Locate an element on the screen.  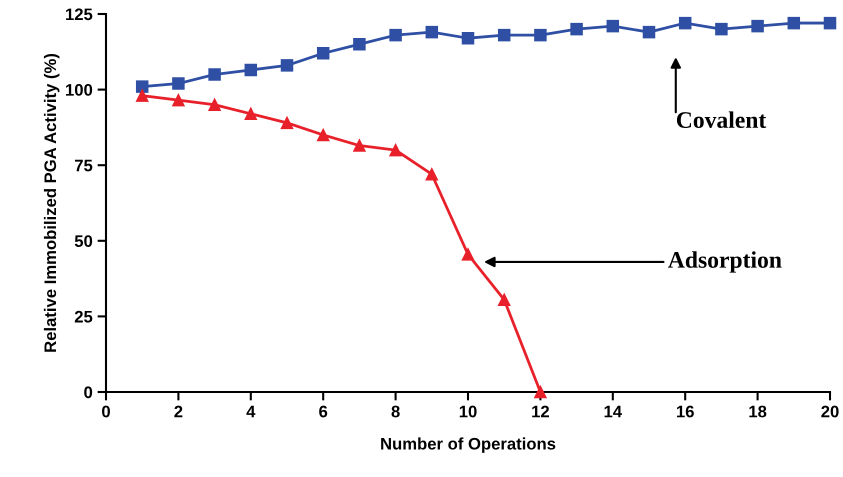
x-tick-label: 20 is located at coordinates (830, 412).